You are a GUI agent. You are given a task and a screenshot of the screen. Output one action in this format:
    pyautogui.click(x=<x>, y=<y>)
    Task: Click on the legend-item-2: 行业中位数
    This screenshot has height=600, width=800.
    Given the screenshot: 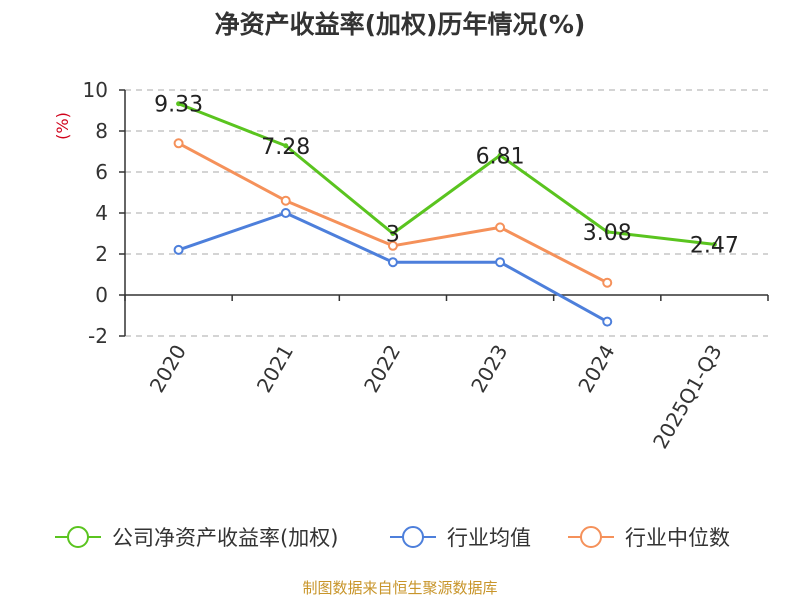 What is the action you would take?
    pyautogui.click(x=649, y=538)
    